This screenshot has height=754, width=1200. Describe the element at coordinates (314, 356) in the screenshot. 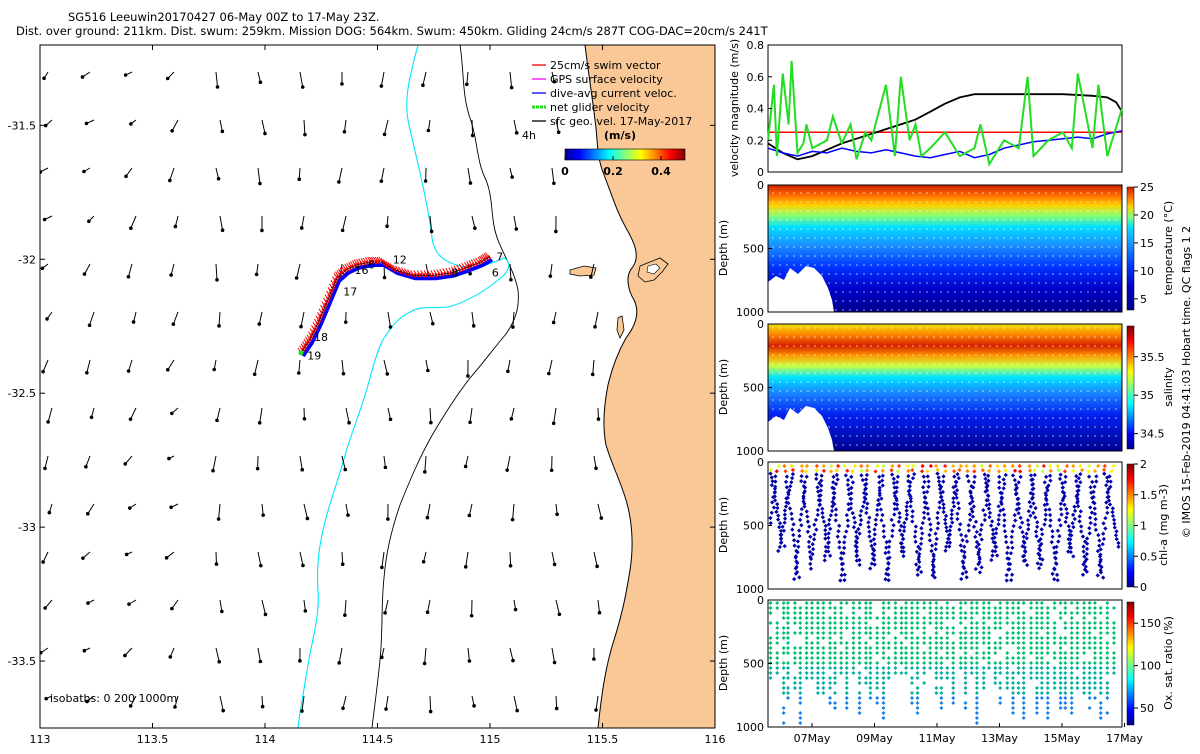

I see `day-label: 19` at that location.